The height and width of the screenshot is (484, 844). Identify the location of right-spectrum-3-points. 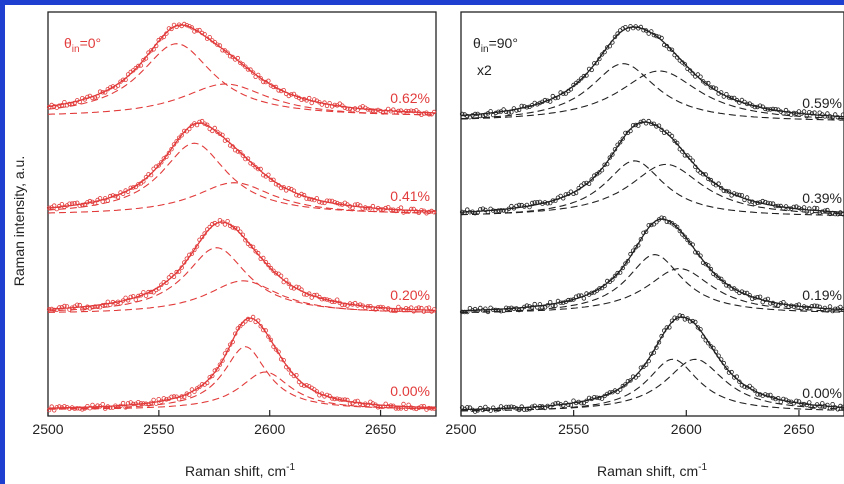
(651, 363).